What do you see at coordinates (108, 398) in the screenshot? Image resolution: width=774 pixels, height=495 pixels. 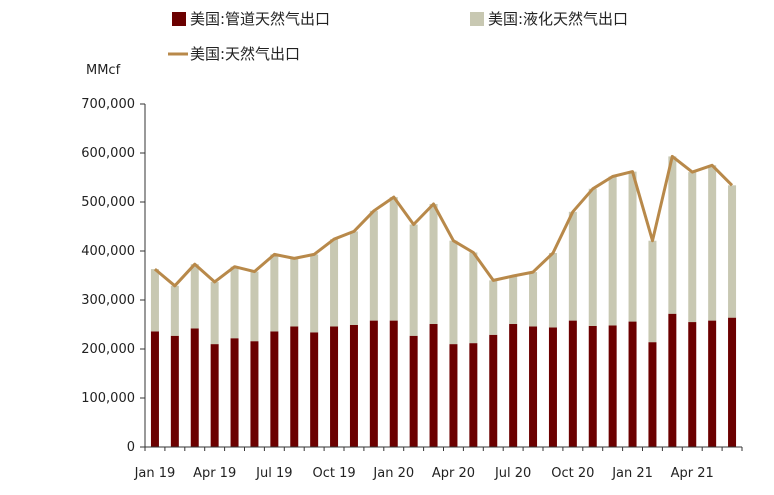 I see `y-tick-label: 100,000` at bounding box center [108, 398].